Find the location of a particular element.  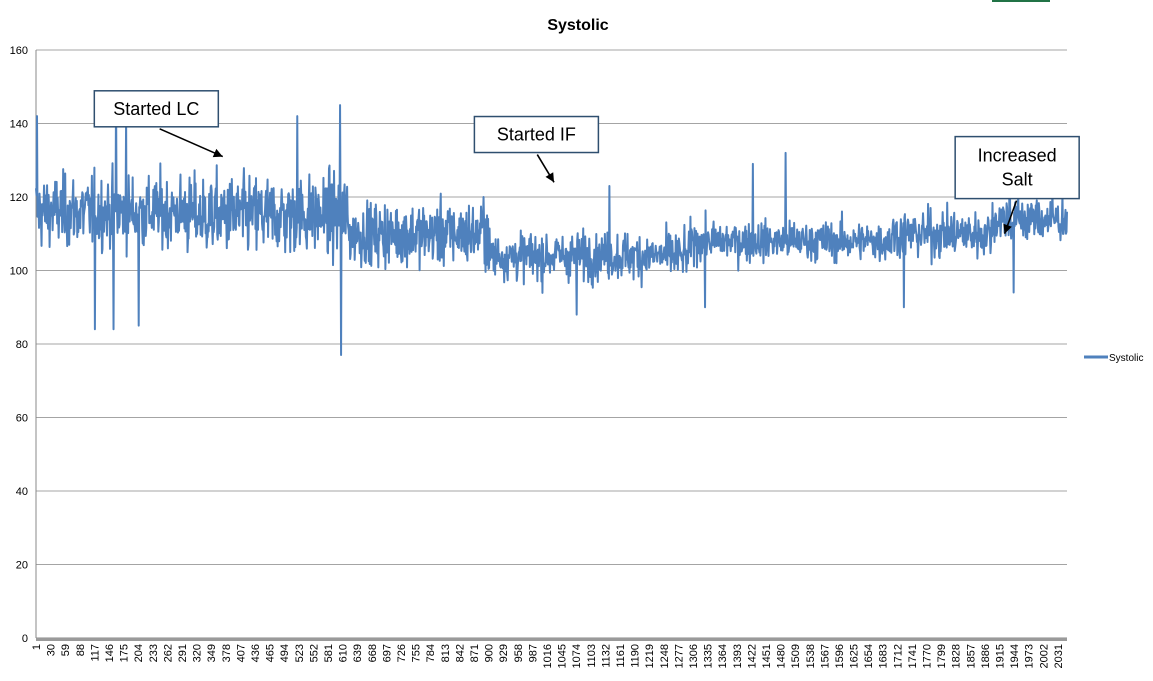

x-tick-label: 436 is located at coordinates (256, 653).